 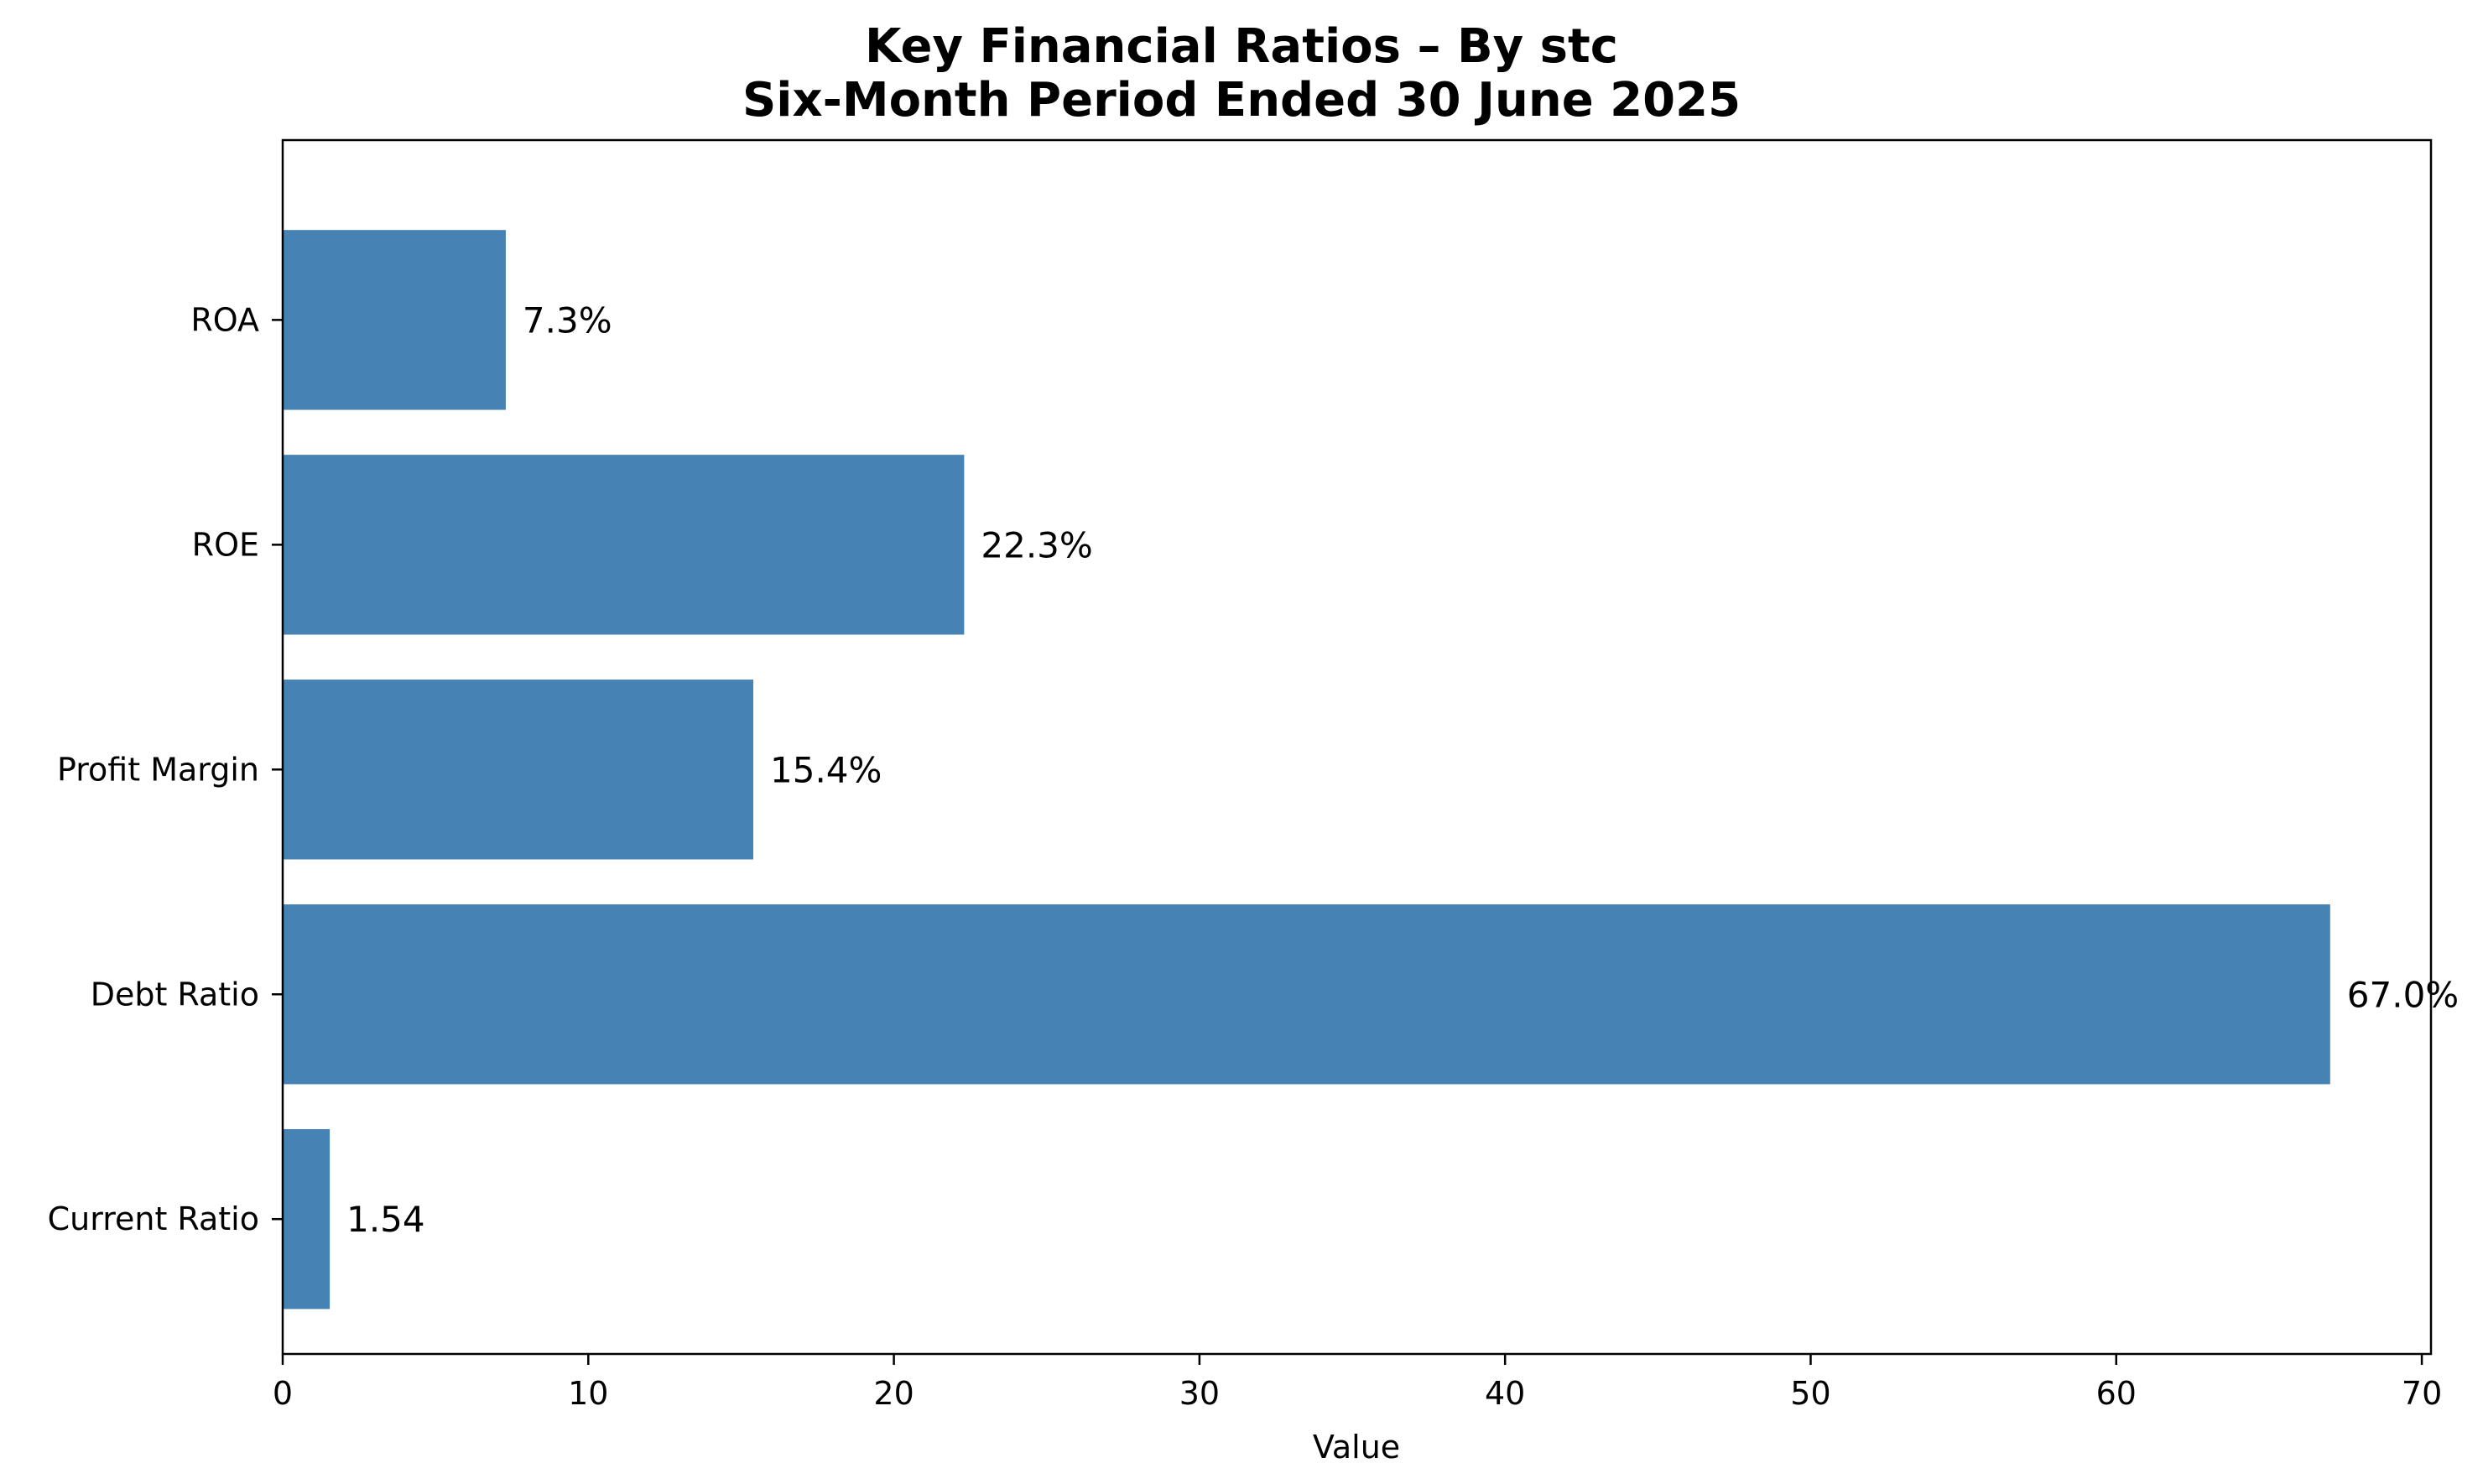 What do you see at coordinates (394, 320) in the screenshot?
I see `bar-roa` at bounding box center [394, 320].